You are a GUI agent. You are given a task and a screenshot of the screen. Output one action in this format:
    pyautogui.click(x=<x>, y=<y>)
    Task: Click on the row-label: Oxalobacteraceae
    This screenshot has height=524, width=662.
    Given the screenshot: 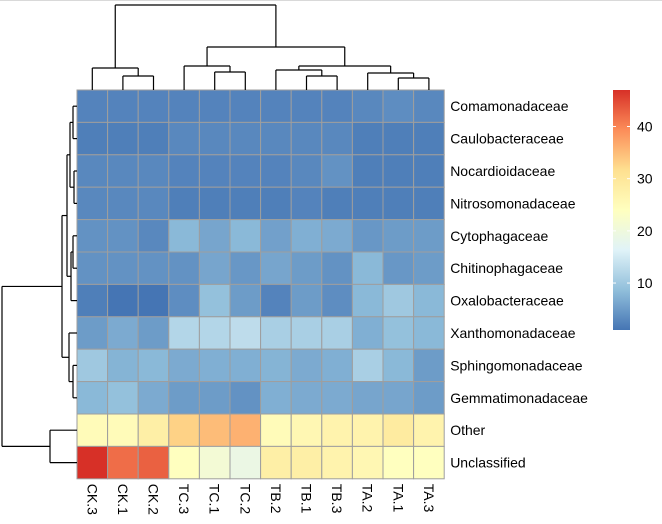 What is the action you would take?
    pyautogui.click(x=507, y=301)
    